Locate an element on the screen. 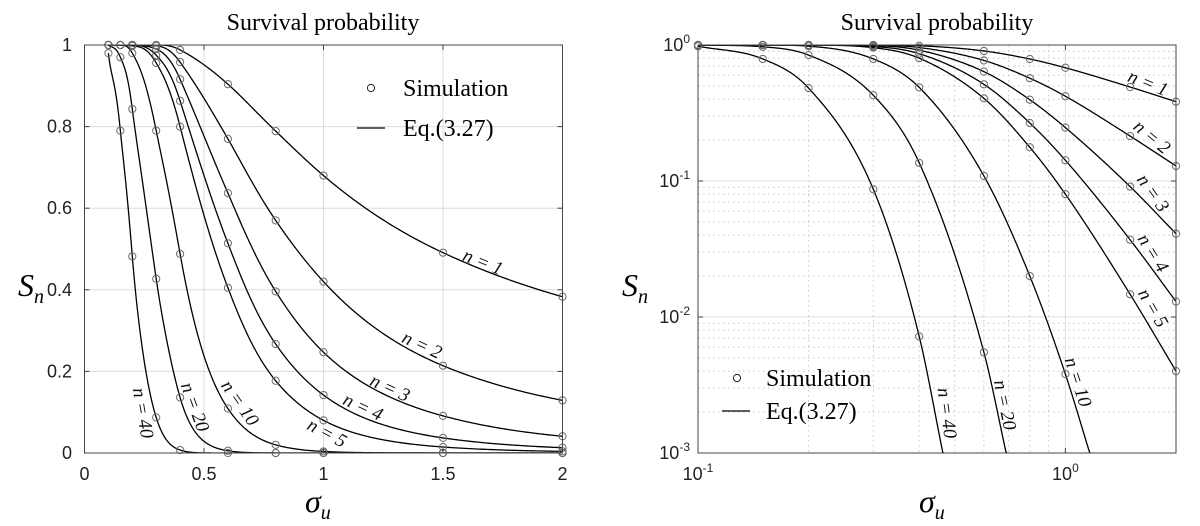 The height and width of the screenshot is (526, 1200). x-axis-label-main: σ is located at coordinates (927, 501).